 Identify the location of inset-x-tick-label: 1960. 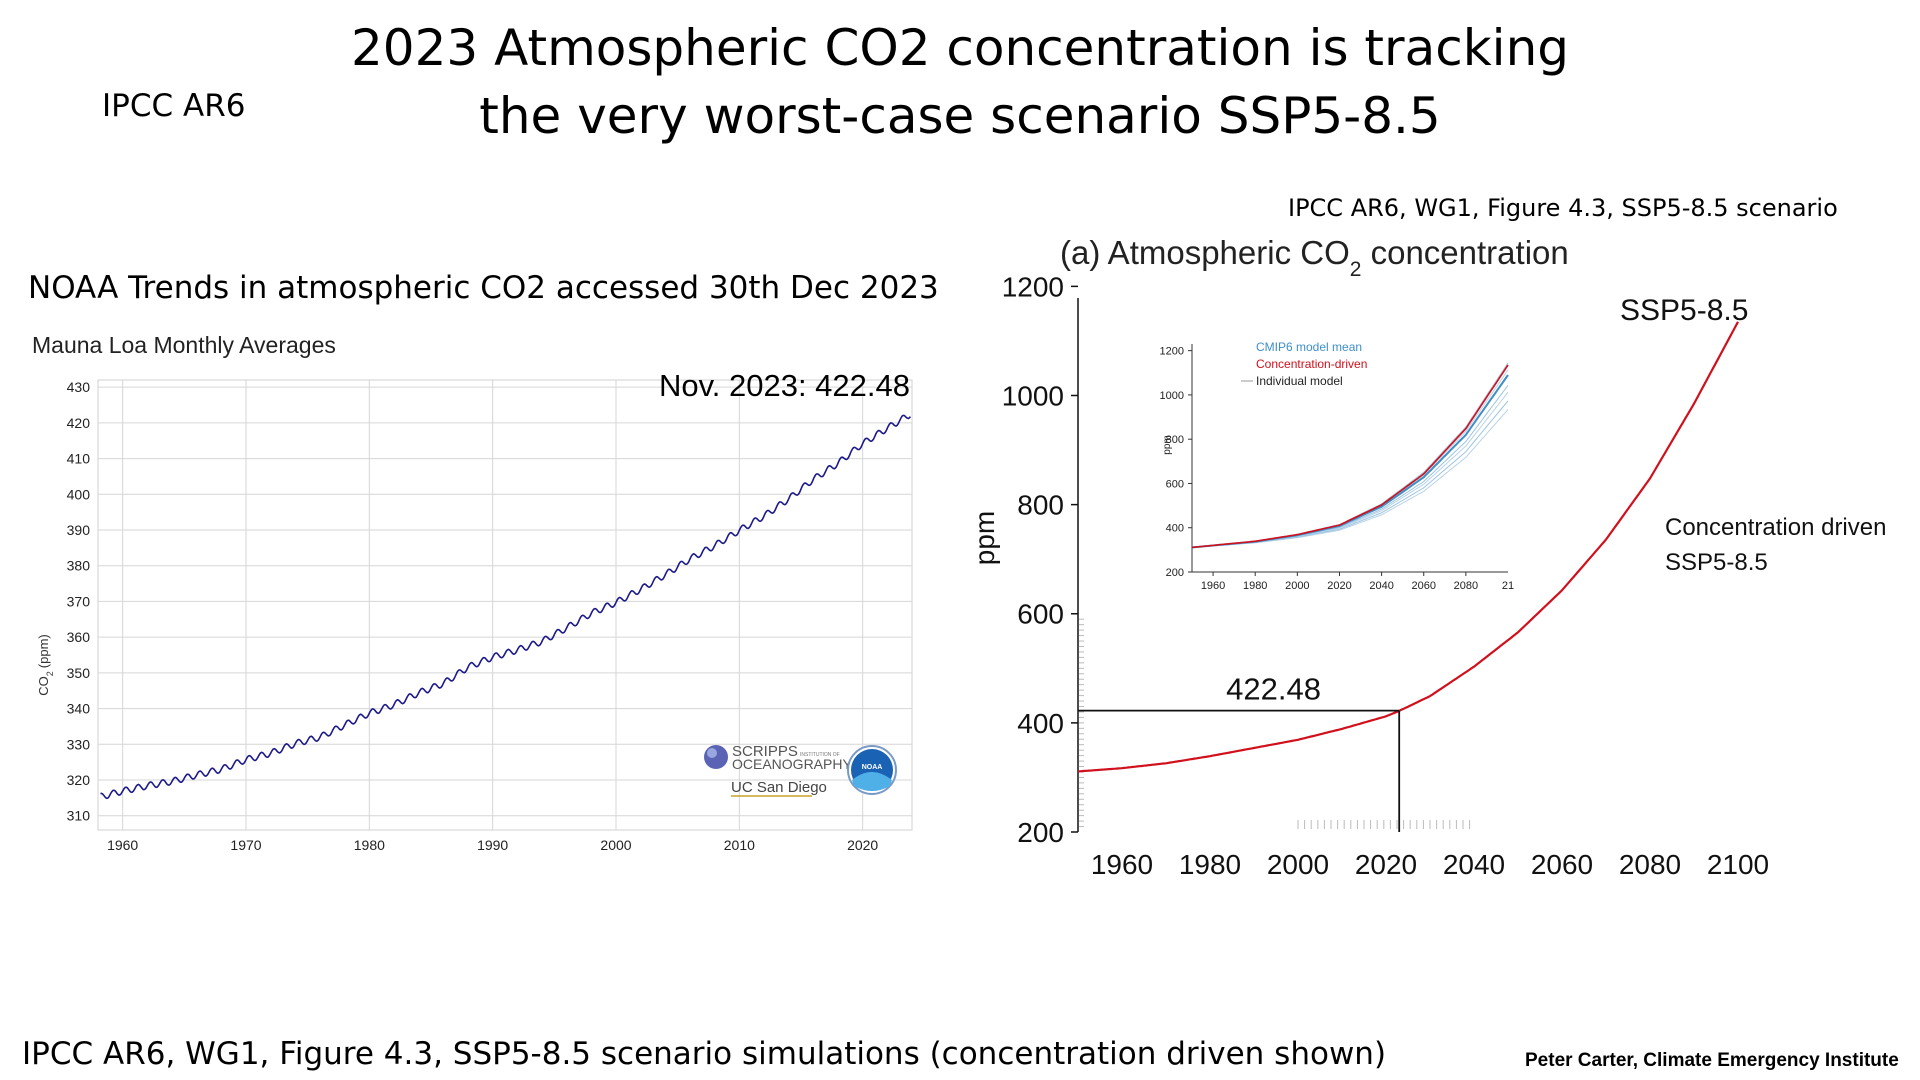
(1213, 586).